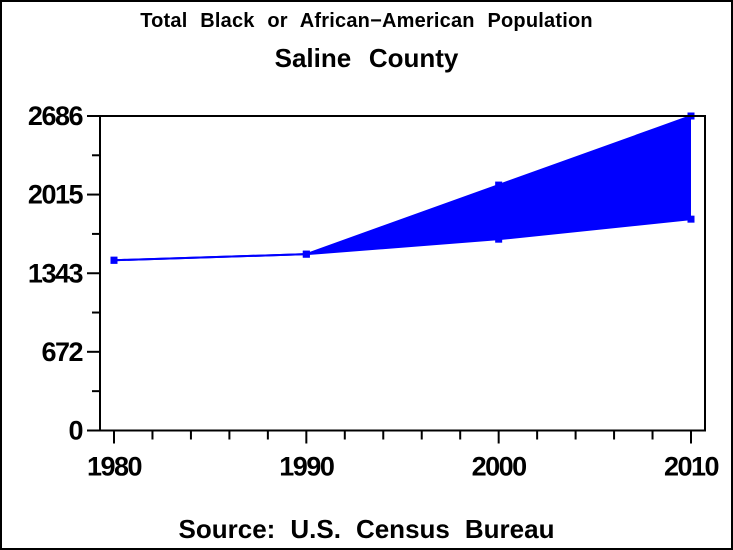 The width and height of the screenshot is (733, 550). Describe the element at coordinates (366, 529) in the screenshot. I see `source-note: Source: U.S. Census Bureau` at that location.